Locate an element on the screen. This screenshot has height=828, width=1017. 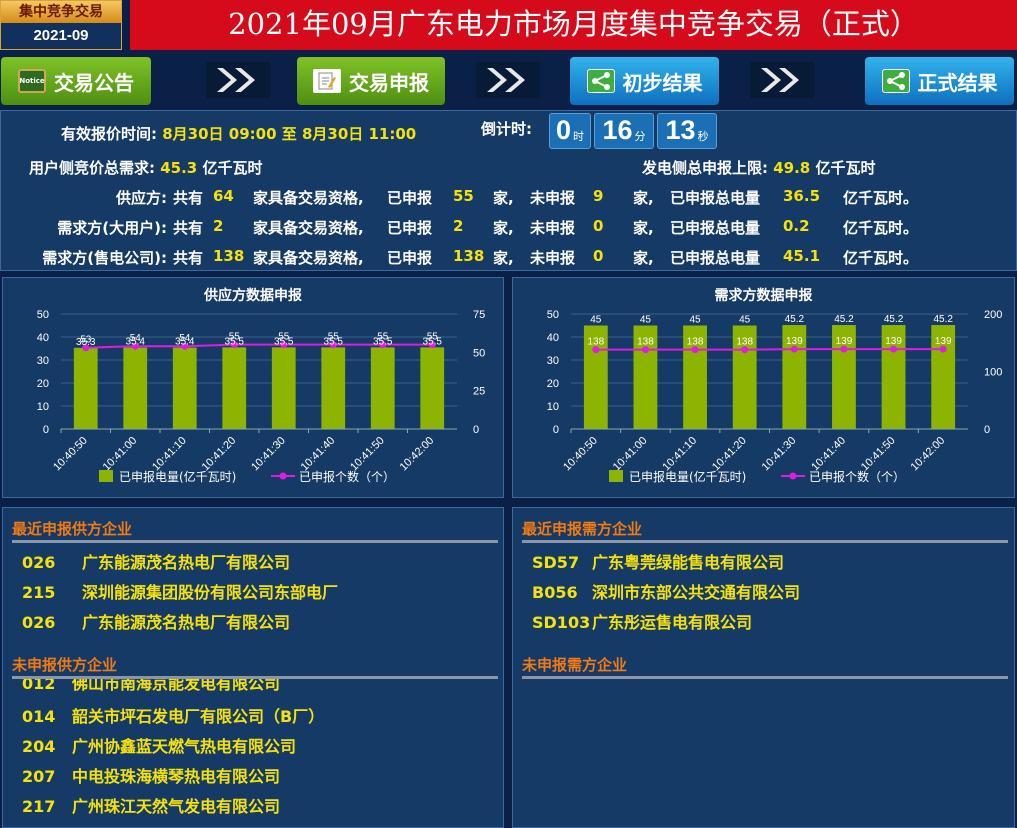
user-demand-value: 45.3 is located at coordinates (179, 168).